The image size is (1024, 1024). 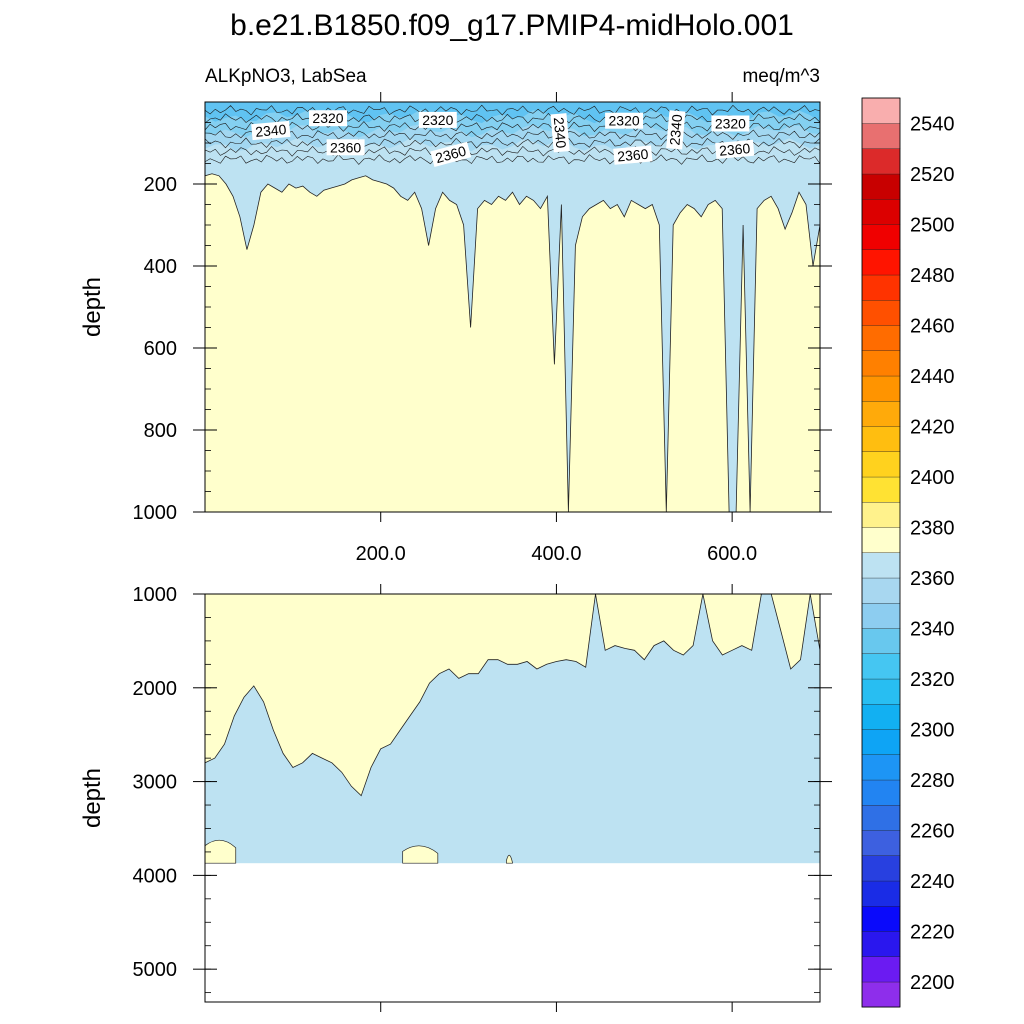 I want to click on colorbar-label: 2400, so click(x=932, y=478).